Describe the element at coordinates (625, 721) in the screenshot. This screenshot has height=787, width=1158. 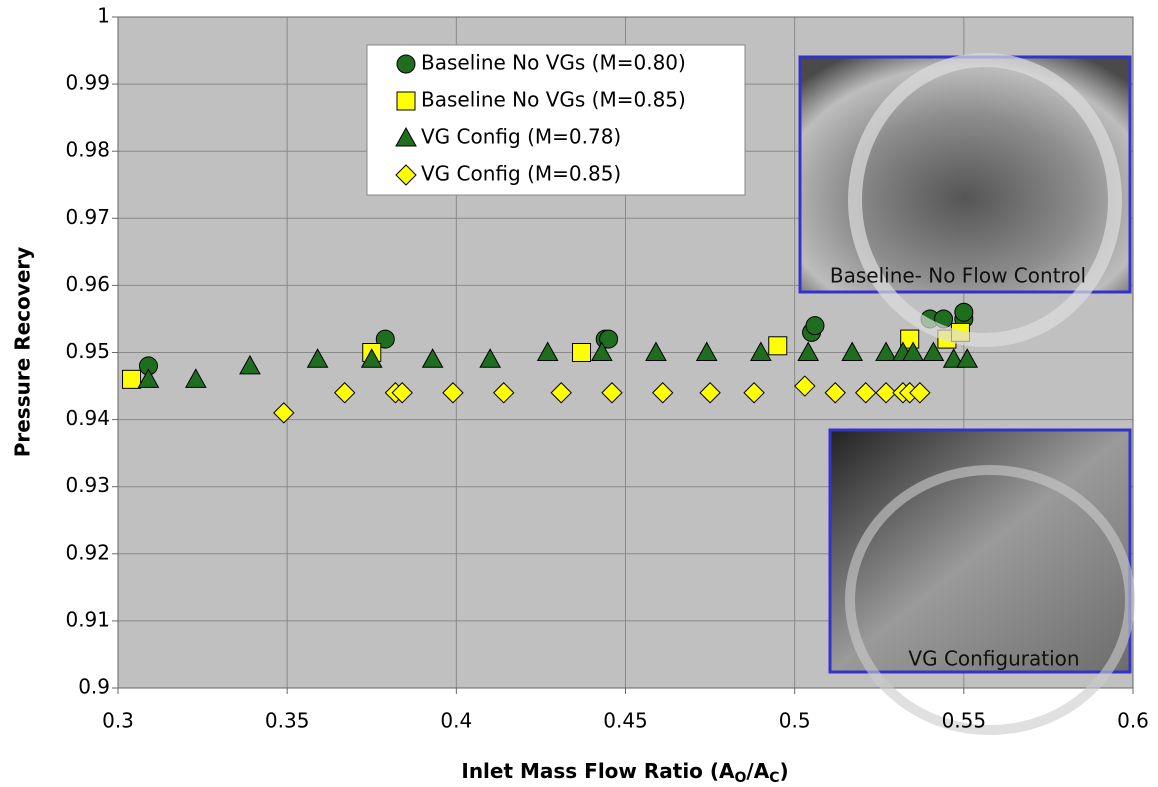
I see `x-tick-label: 0.45` at that location.